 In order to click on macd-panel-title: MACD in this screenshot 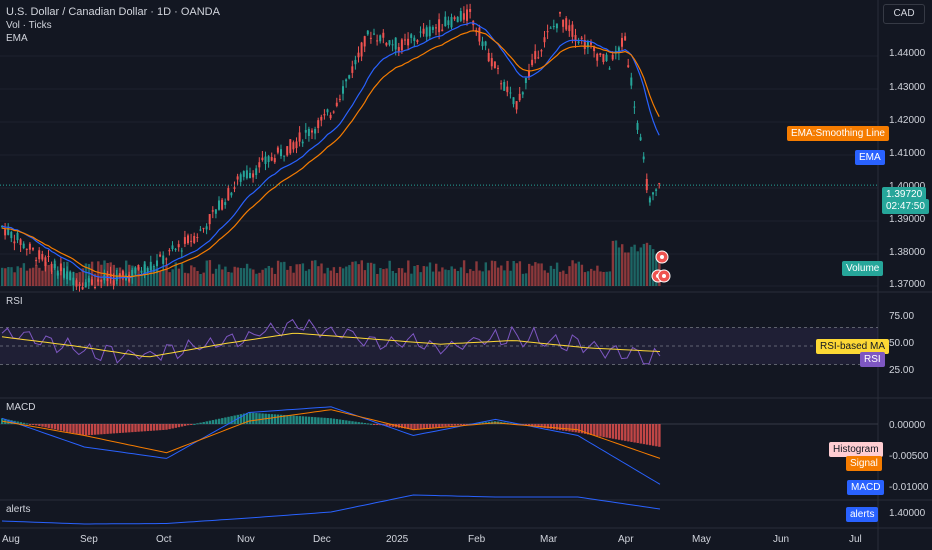, I will do `click(21, 407)`.